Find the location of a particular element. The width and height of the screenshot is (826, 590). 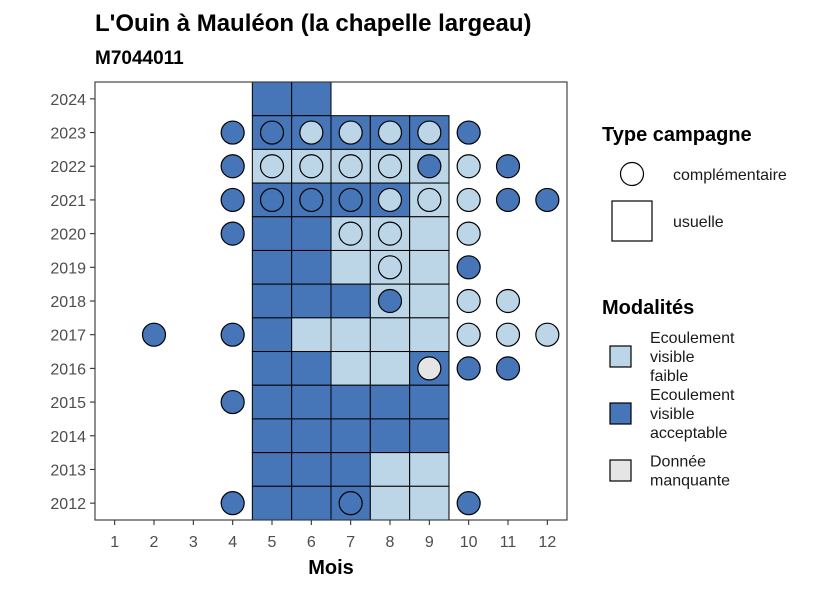

x-tick-label: 4 is located at coordinates (232, 542).